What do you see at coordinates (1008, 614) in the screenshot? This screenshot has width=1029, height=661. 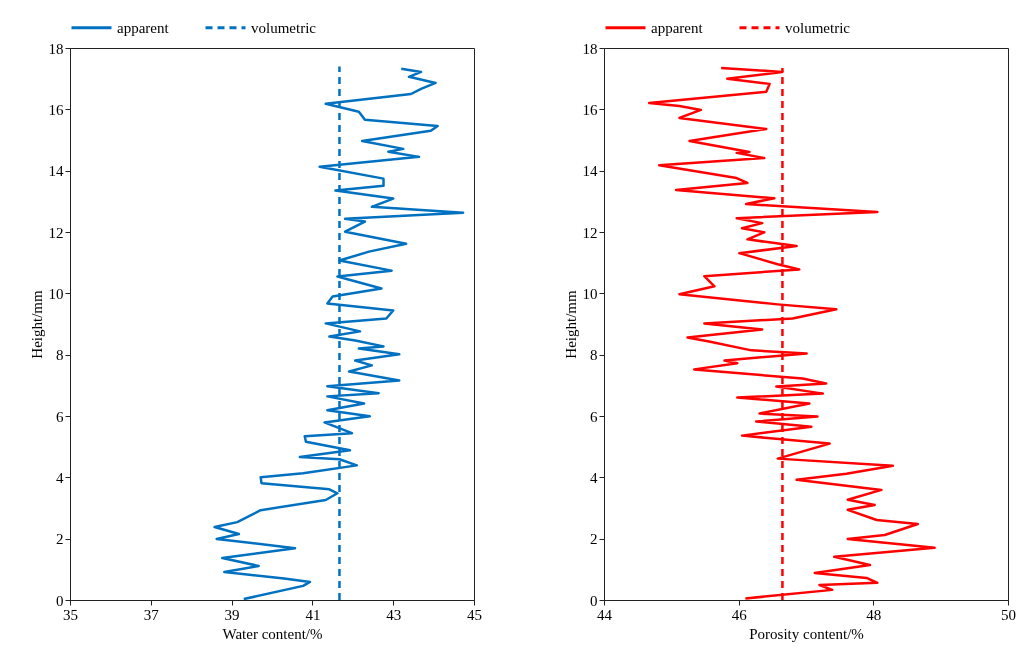 I see `x-tick-label: 50` at bounding box center [1008, 614].